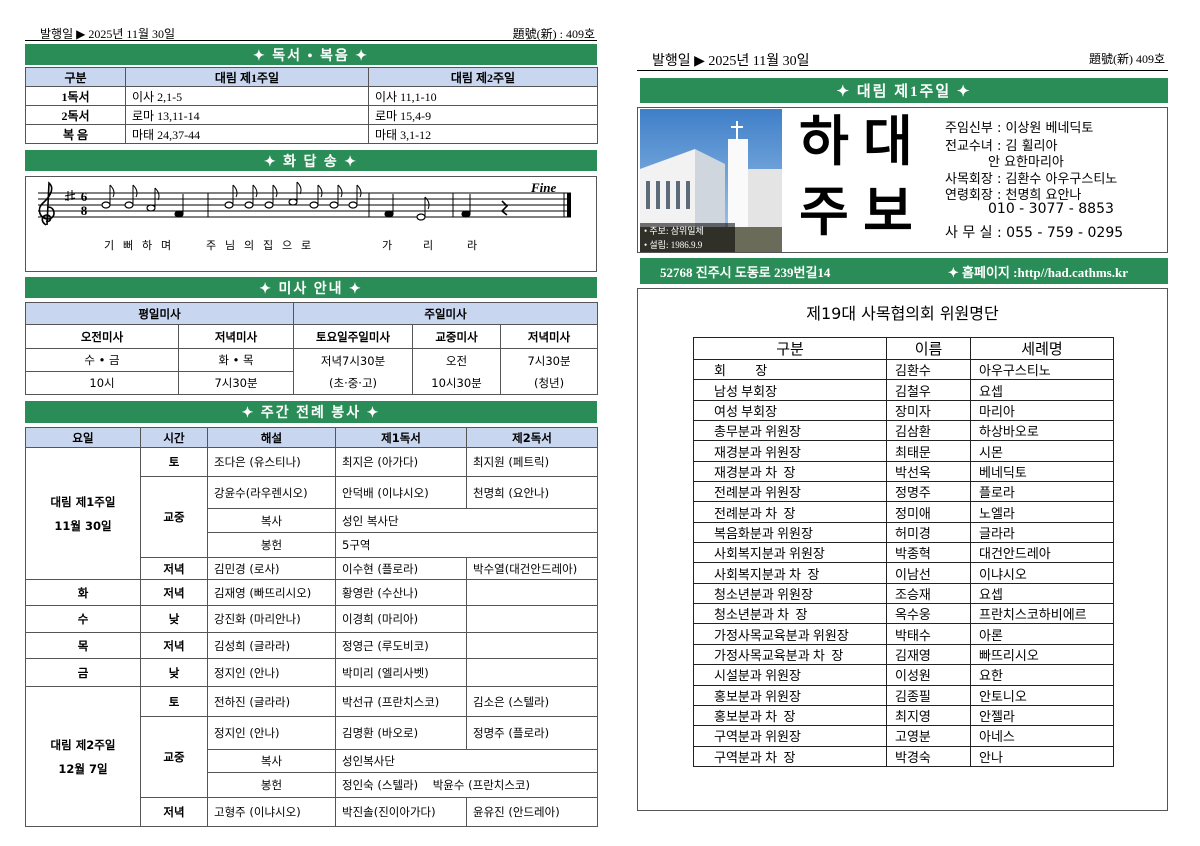 Image resolution: width=1200 pixels, height=846 pixels. Describe the element at coordinates (353, 382) in the screenshot. I see `cell-line: (초·중·고)` at that location.